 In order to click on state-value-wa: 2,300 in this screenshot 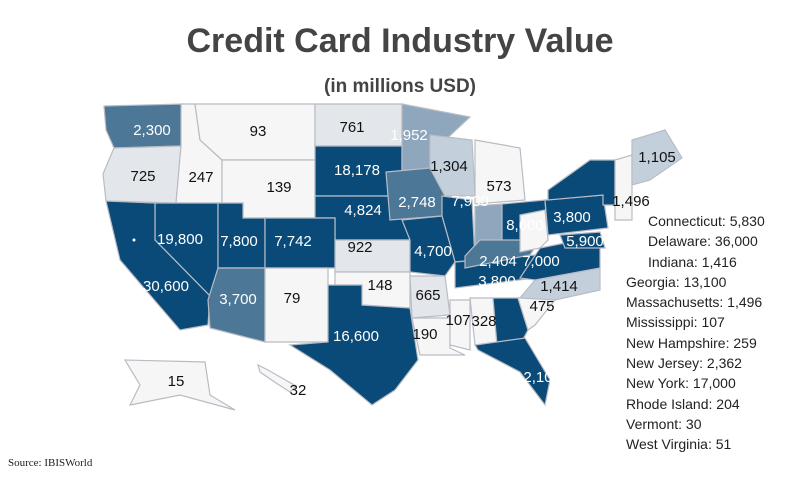, I will do `click(152, 130)`.